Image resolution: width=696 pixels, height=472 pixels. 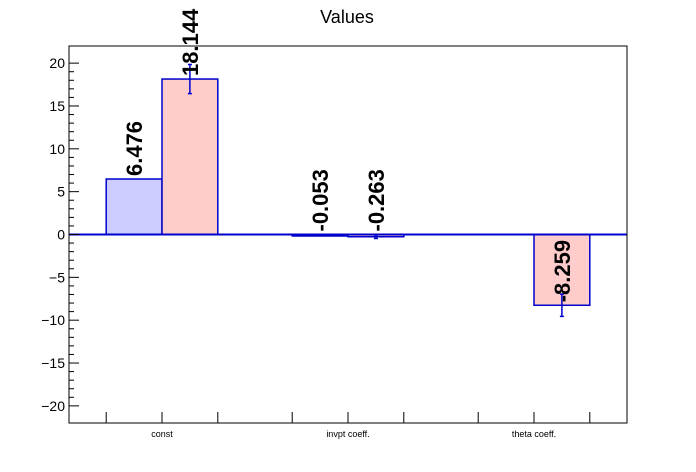 I want to click on x-category-label: const, so click(x=162, y=434).